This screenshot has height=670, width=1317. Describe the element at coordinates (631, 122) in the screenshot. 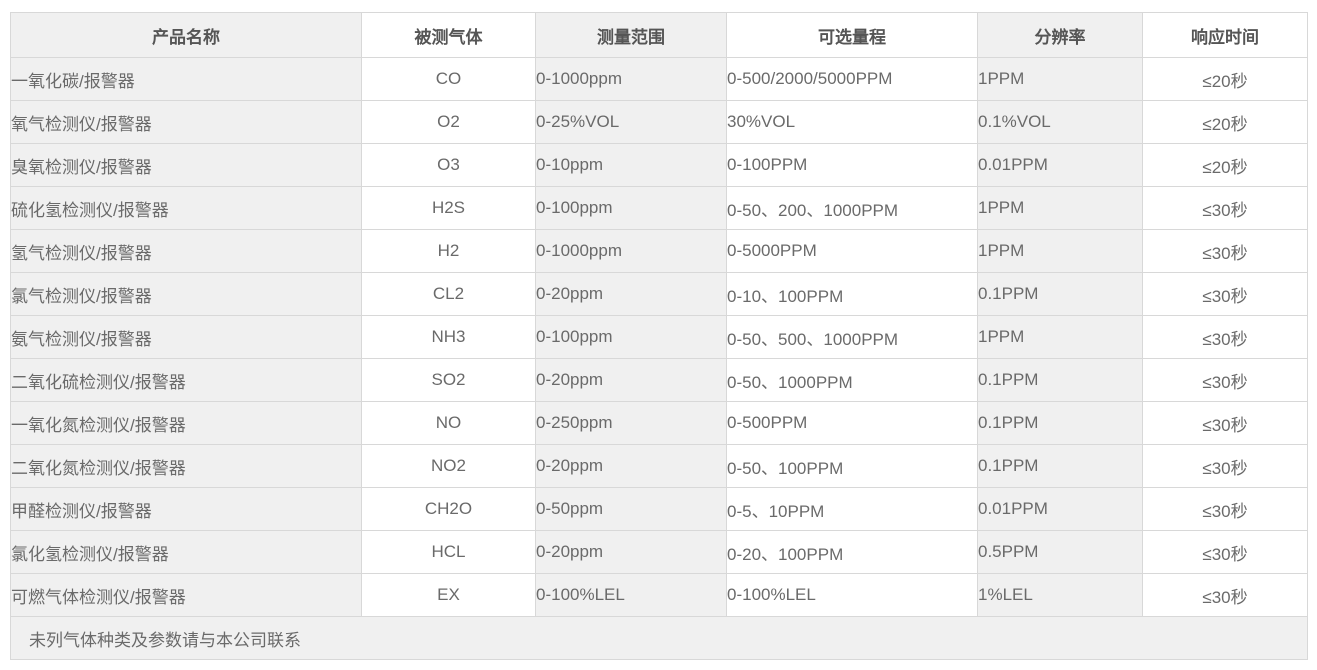

I see `cell-measure-range: 0-25%VOL` at that location.